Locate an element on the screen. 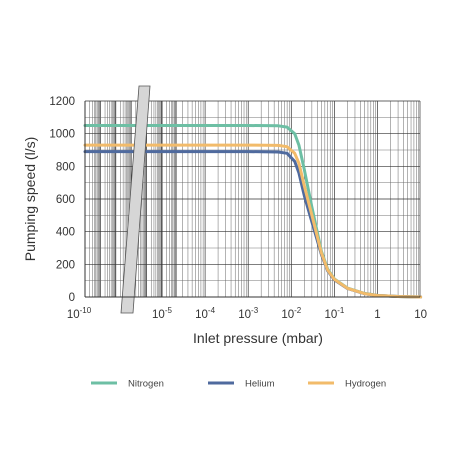 The width and height of the screenshot is (450, 450). x-tick-label: 10⁻⁴ is located at coordinates (205, 313).